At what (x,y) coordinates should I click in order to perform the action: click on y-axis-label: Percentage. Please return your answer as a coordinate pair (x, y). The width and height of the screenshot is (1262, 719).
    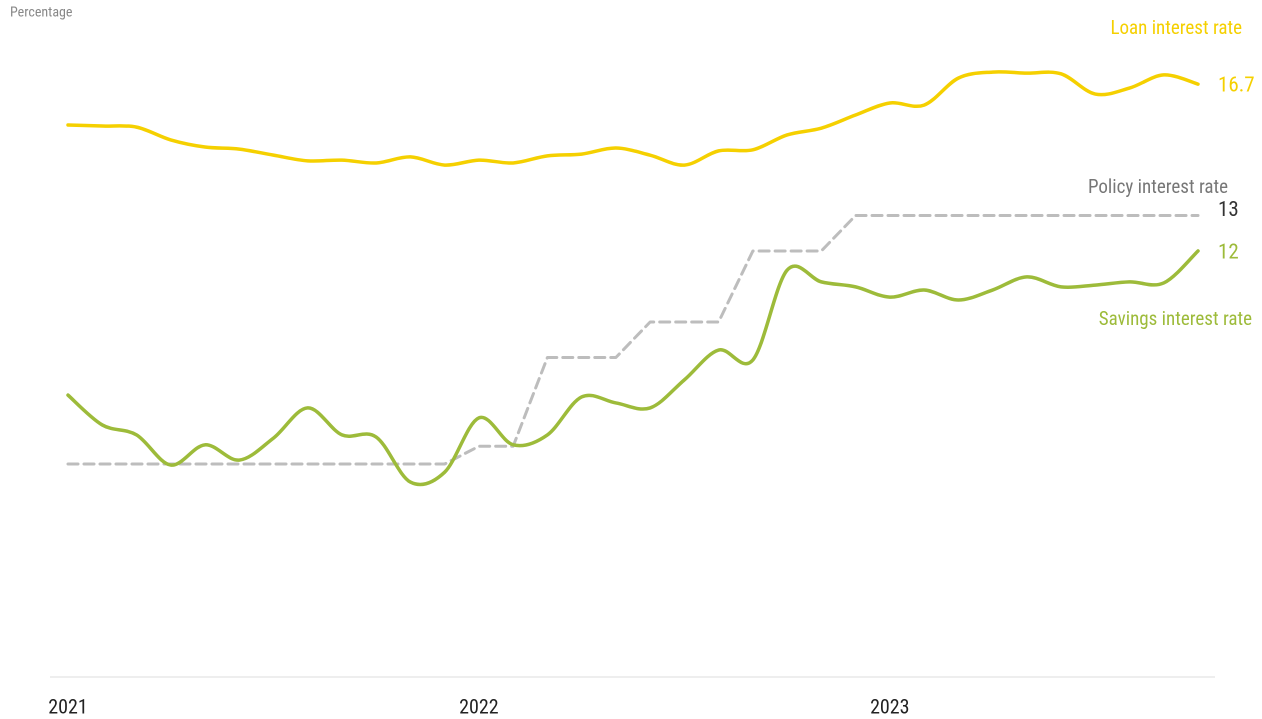
    Looking at the image, I should click on (41, 13).